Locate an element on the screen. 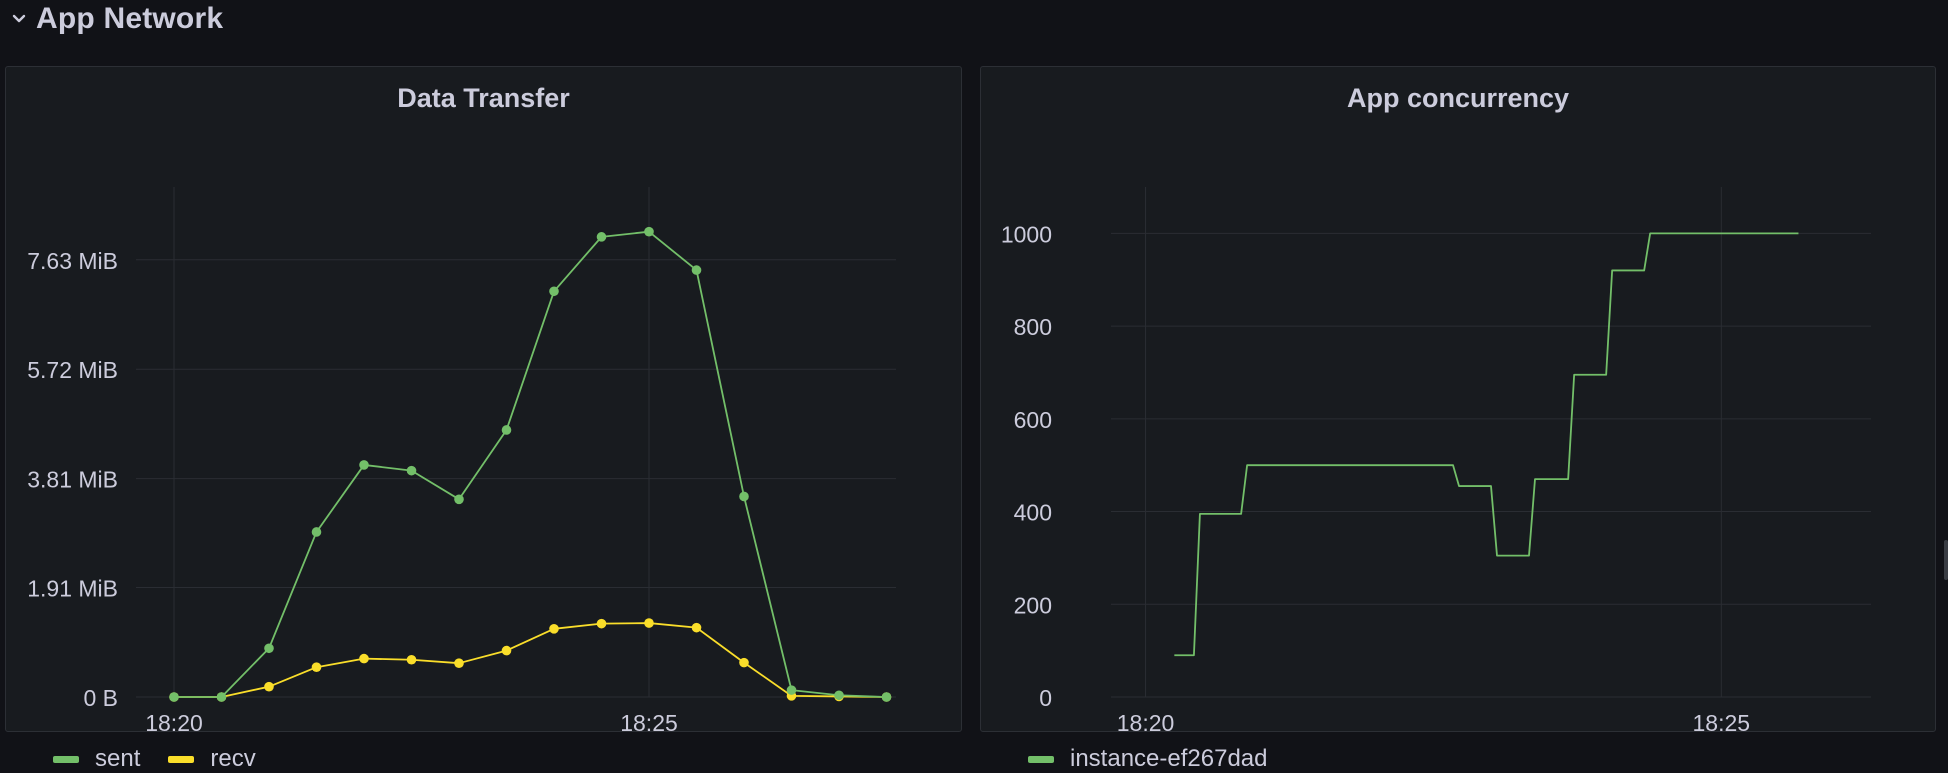 Image resolution: width=1948 pixels, height=773 pixels. legend-item-recv: recv is located at coordinates (212, 759).